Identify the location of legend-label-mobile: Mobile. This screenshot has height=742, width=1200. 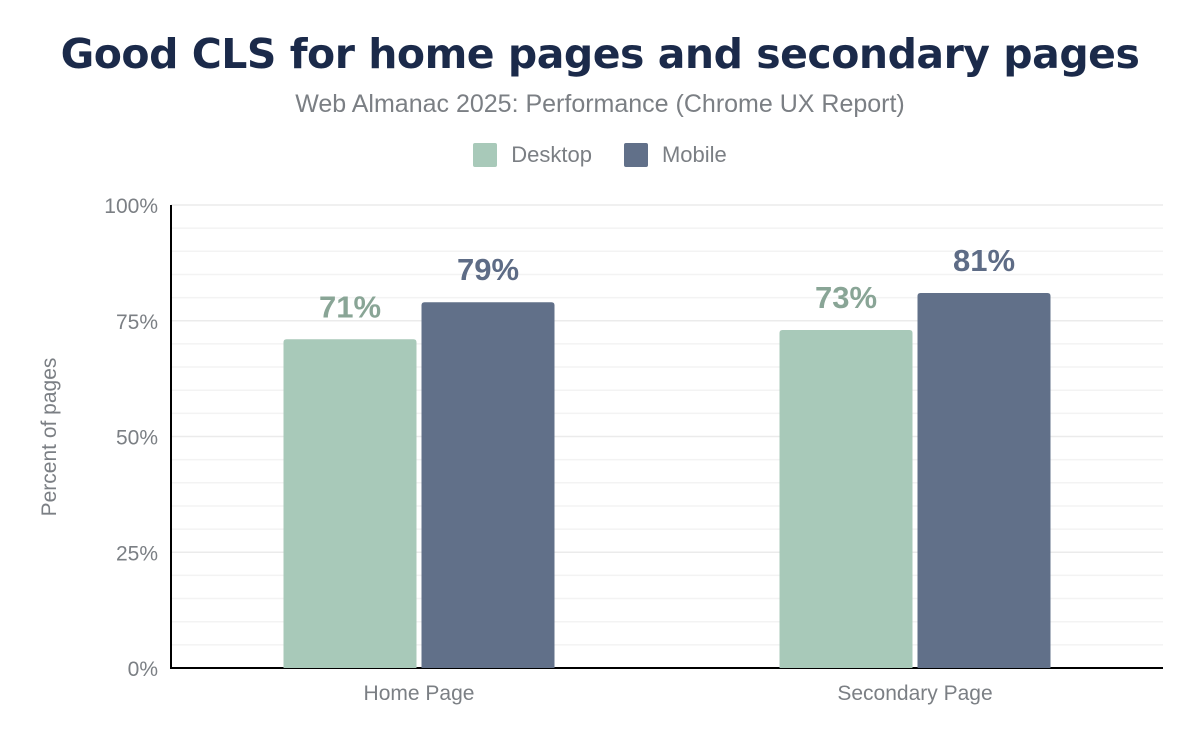
(694, 154).